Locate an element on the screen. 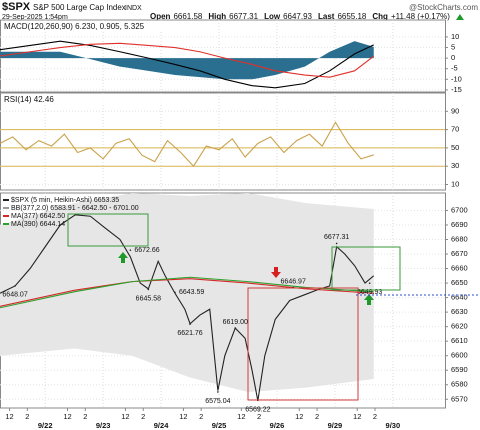 This screenshot has height=430, width=480. quote-label: Chg is located at coordinates (380, 16).